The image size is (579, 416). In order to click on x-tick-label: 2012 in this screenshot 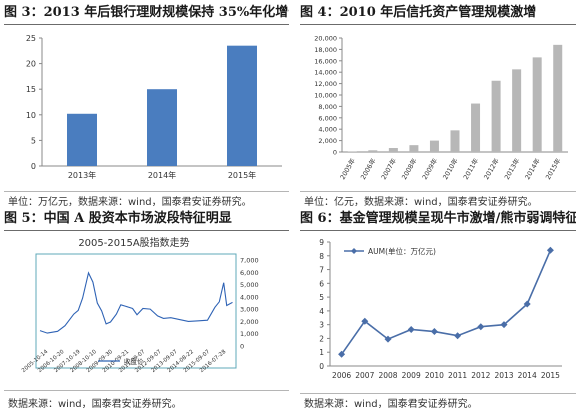, I will do `click(480, 375)`.